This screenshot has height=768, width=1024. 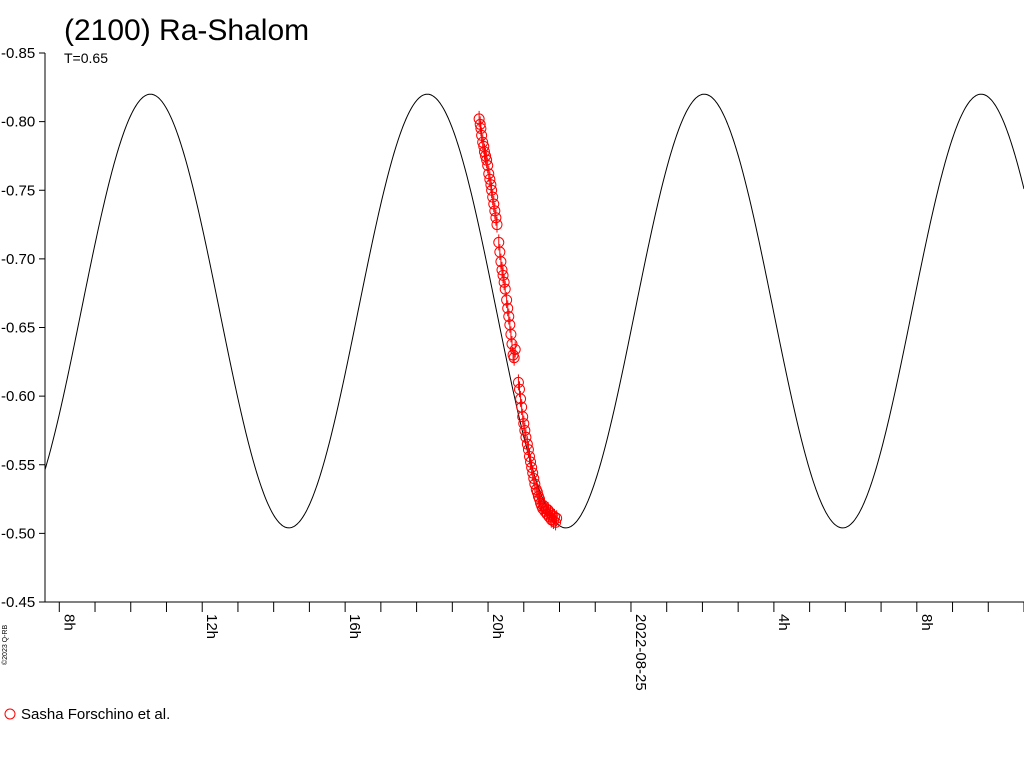 What do you see at coordinates (18, 465) in the screenshot?
I see `y-tick-label: -0.55` at bounding box center [18, 465].